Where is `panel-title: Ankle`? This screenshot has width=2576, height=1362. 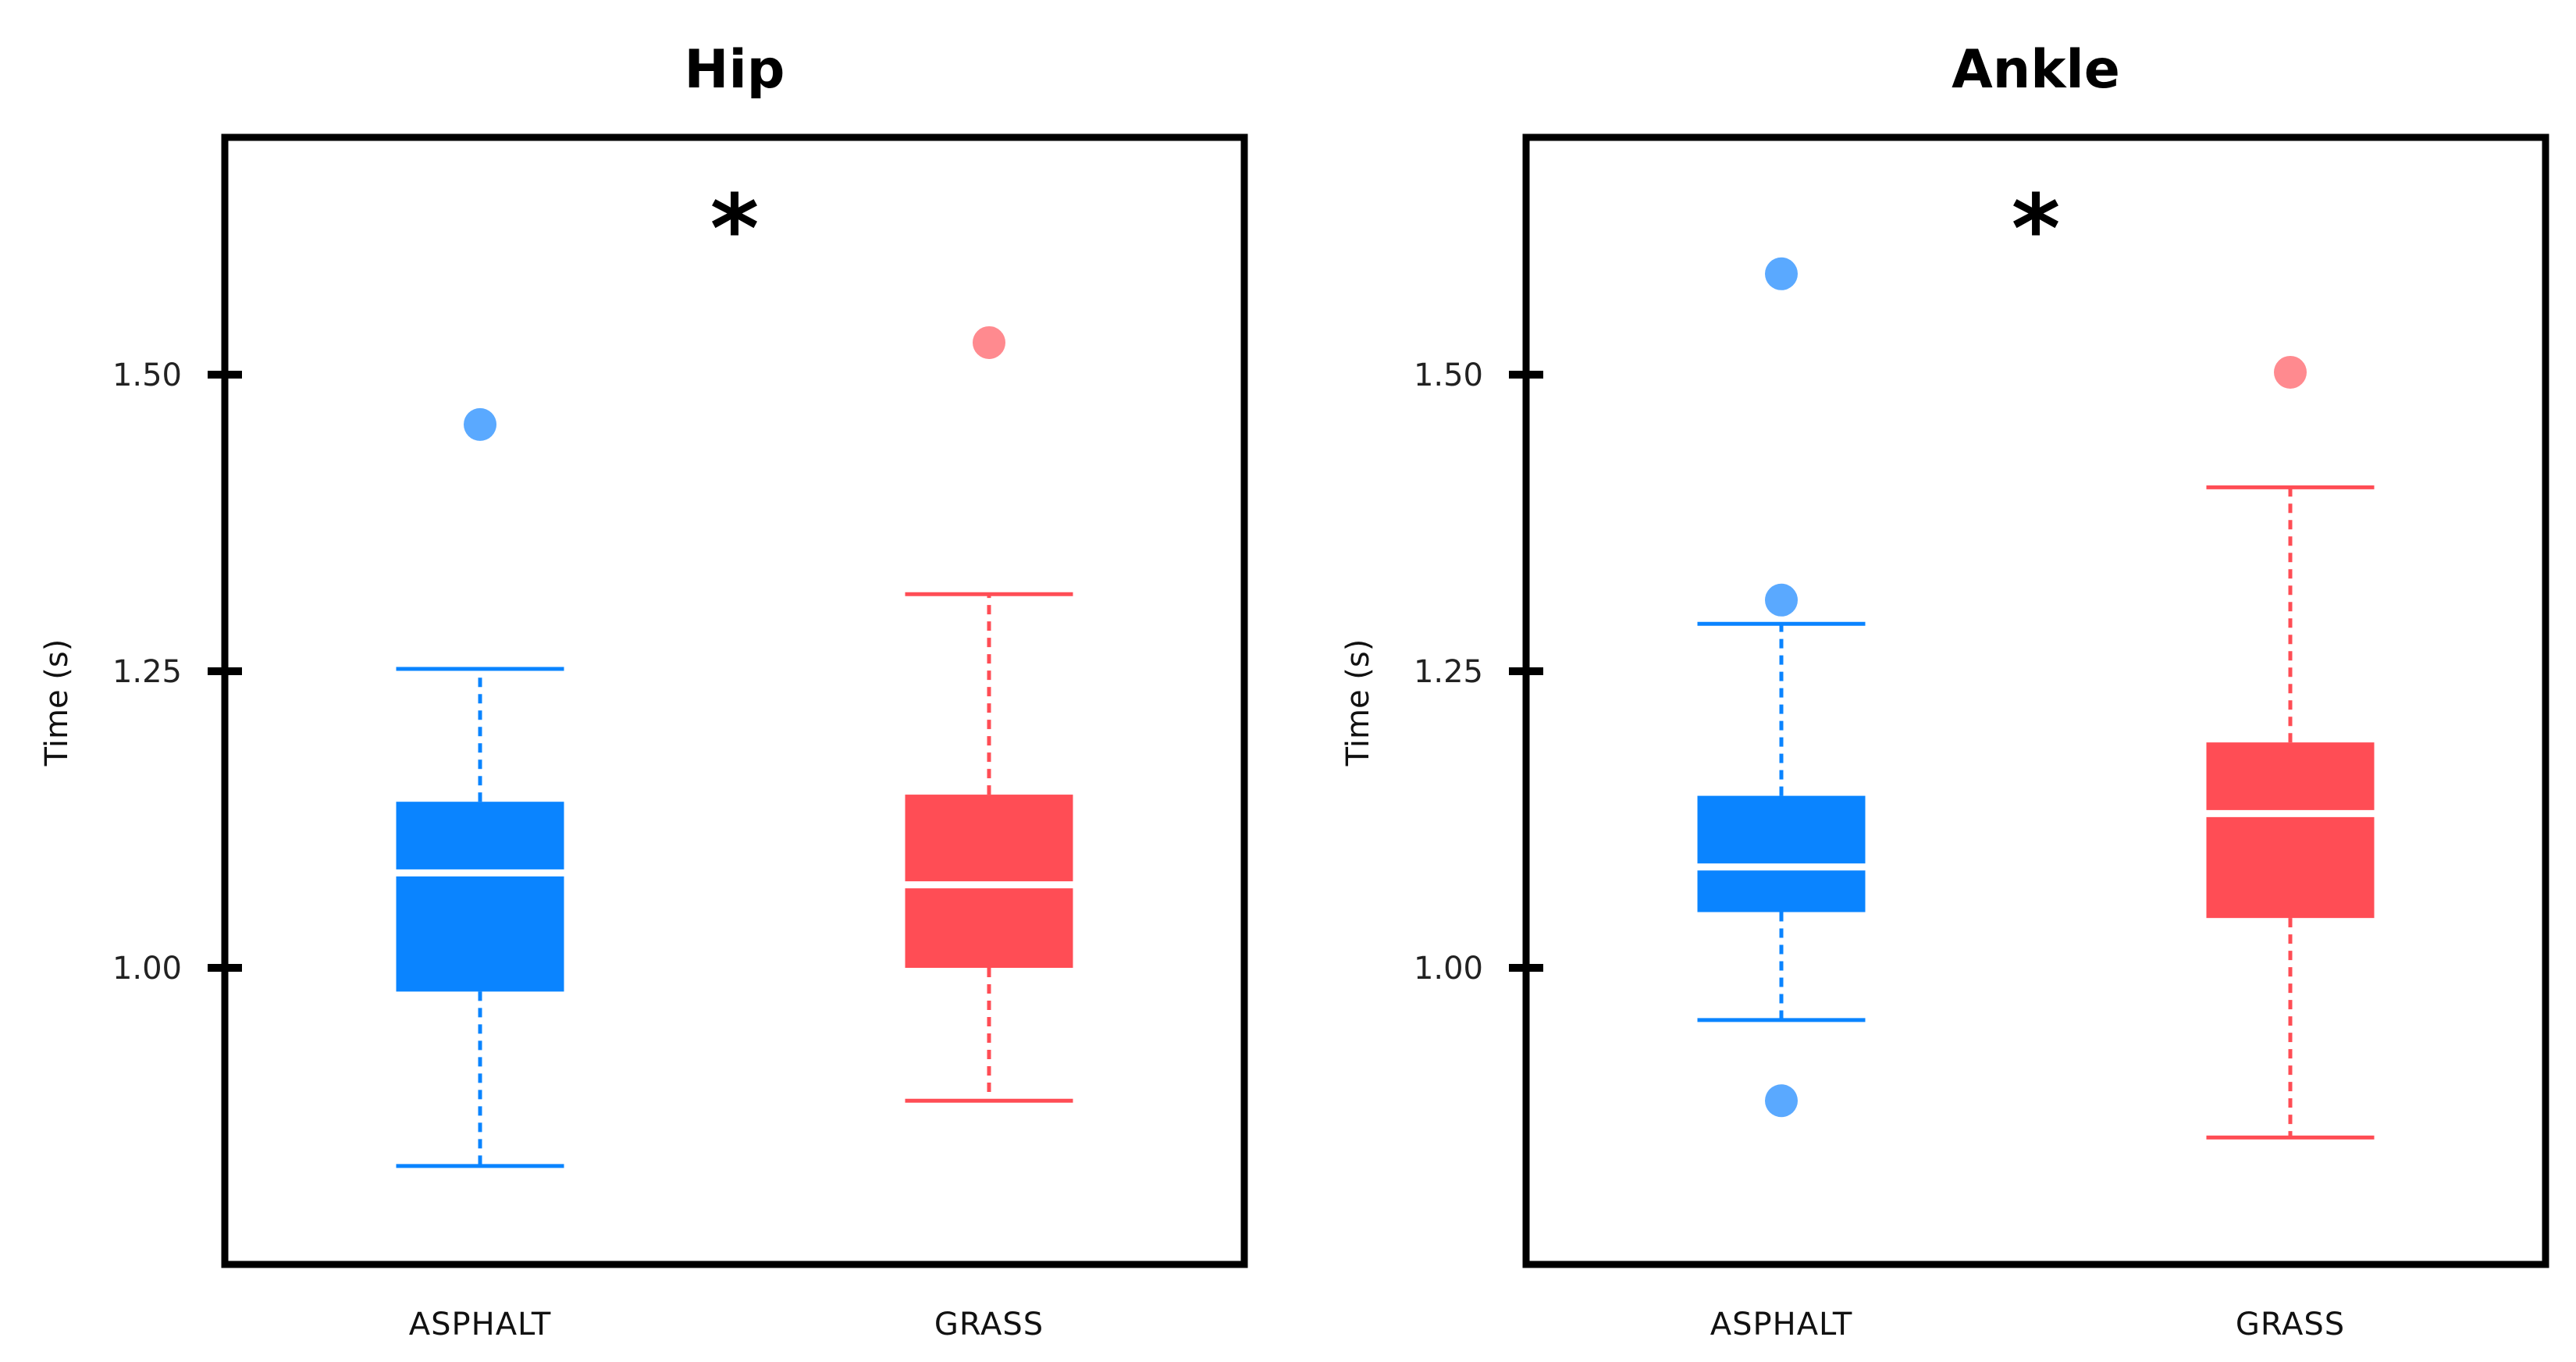
panel-title: Ankle is located at coordinates (2036, 70).